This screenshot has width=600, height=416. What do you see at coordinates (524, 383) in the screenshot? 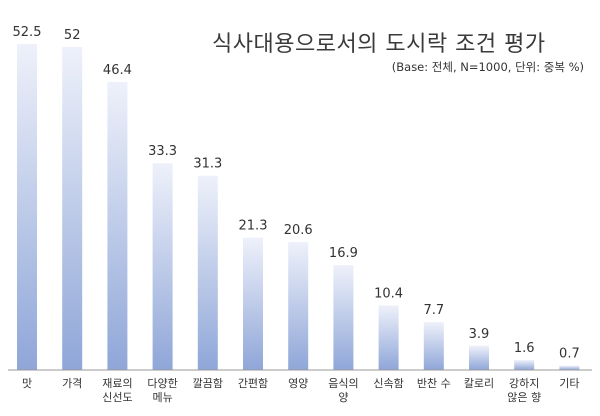
I see `category-label: 강하지` at bounding box center [524, 383].